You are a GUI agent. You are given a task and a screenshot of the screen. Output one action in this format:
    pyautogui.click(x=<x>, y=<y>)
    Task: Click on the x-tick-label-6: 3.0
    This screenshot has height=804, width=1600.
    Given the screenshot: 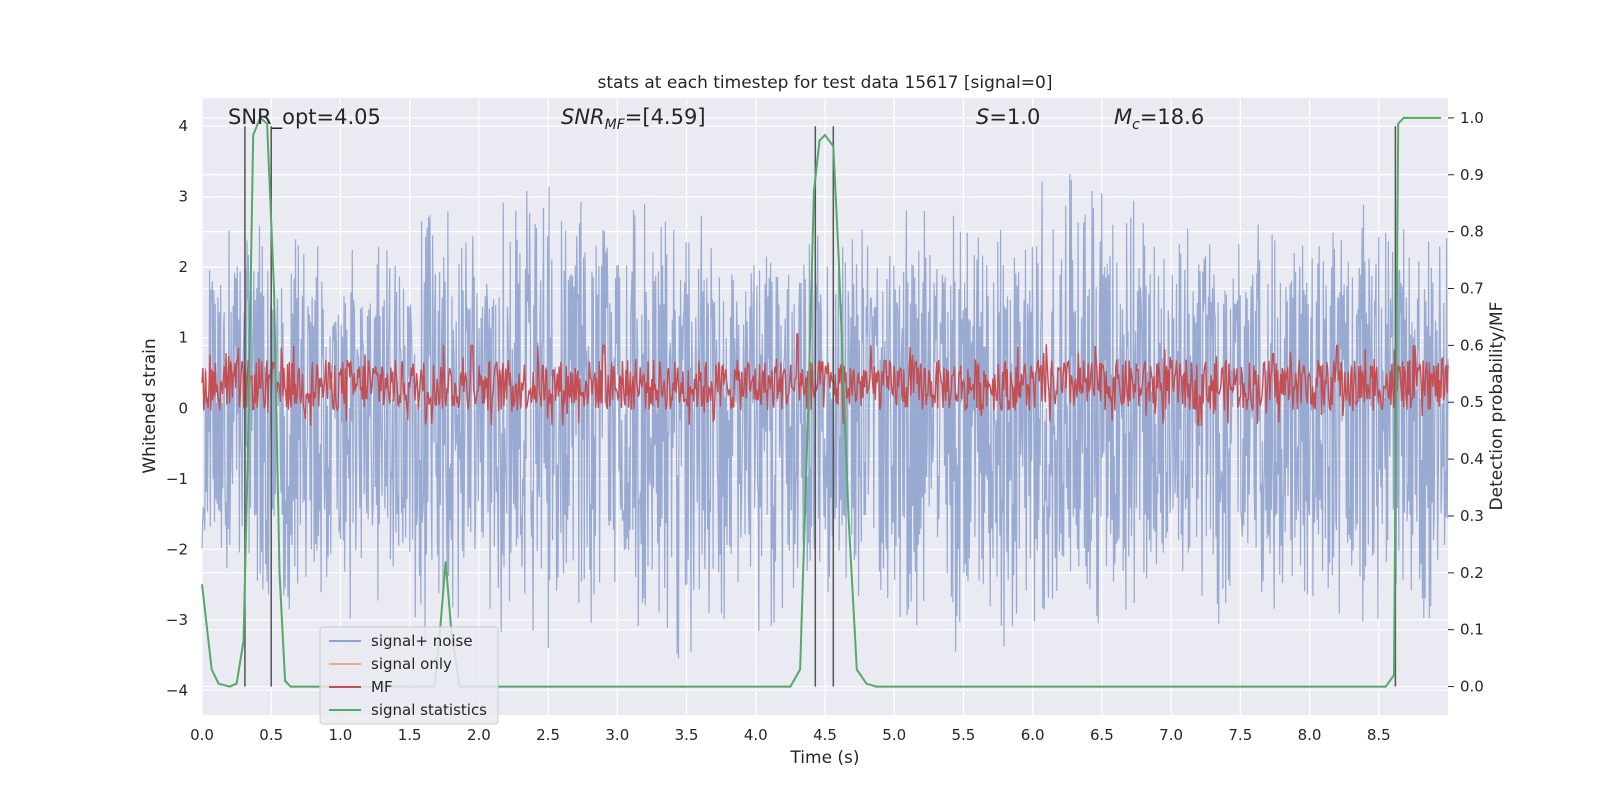 What is the action you would take?
    pyautogui.click(x=617, y=735)
    